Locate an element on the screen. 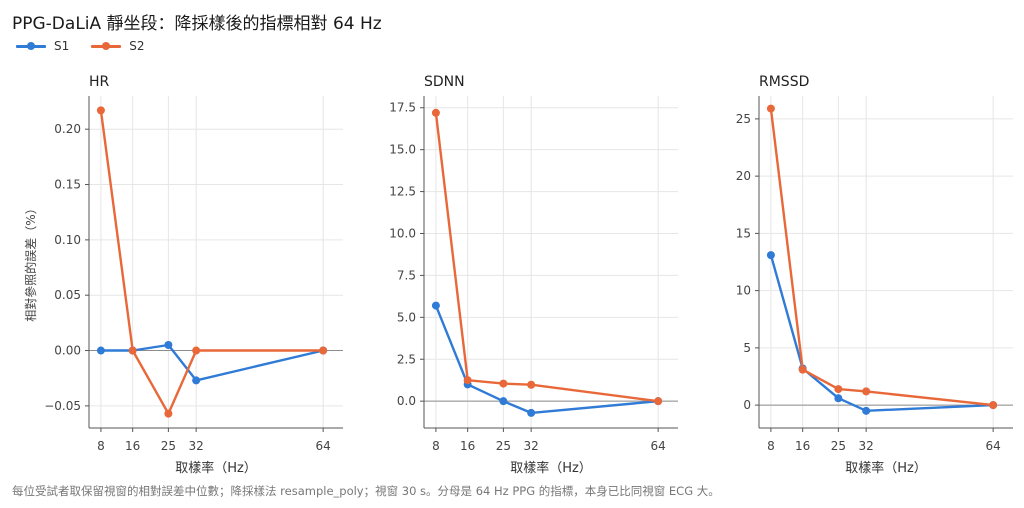 The image size is (1024, 508). sdnn-ytick-label-0: 0.0 is located at coordinates (406, 401).